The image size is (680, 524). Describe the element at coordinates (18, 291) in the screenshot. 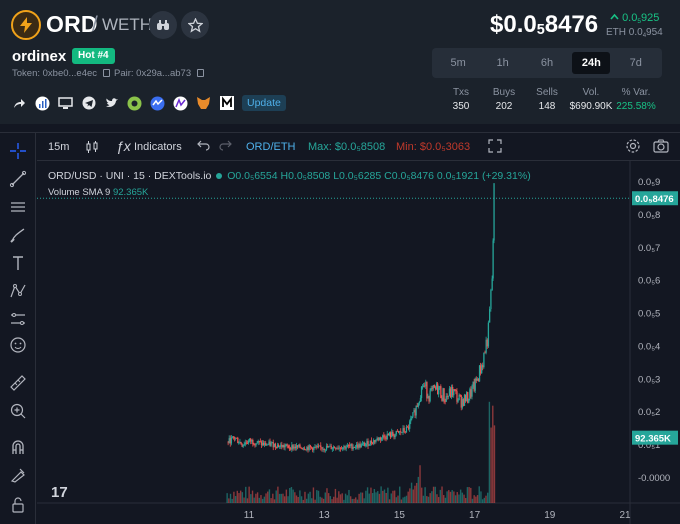

I see `pattern-icon` at that location.